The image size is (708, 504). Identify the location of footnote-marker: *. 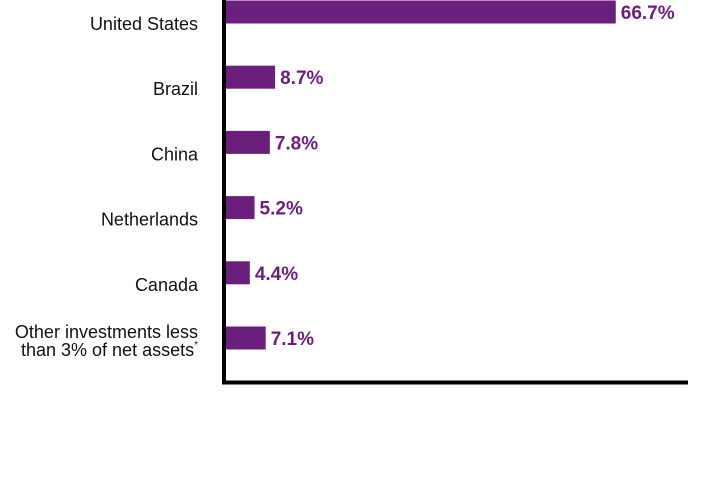
(196, 345).